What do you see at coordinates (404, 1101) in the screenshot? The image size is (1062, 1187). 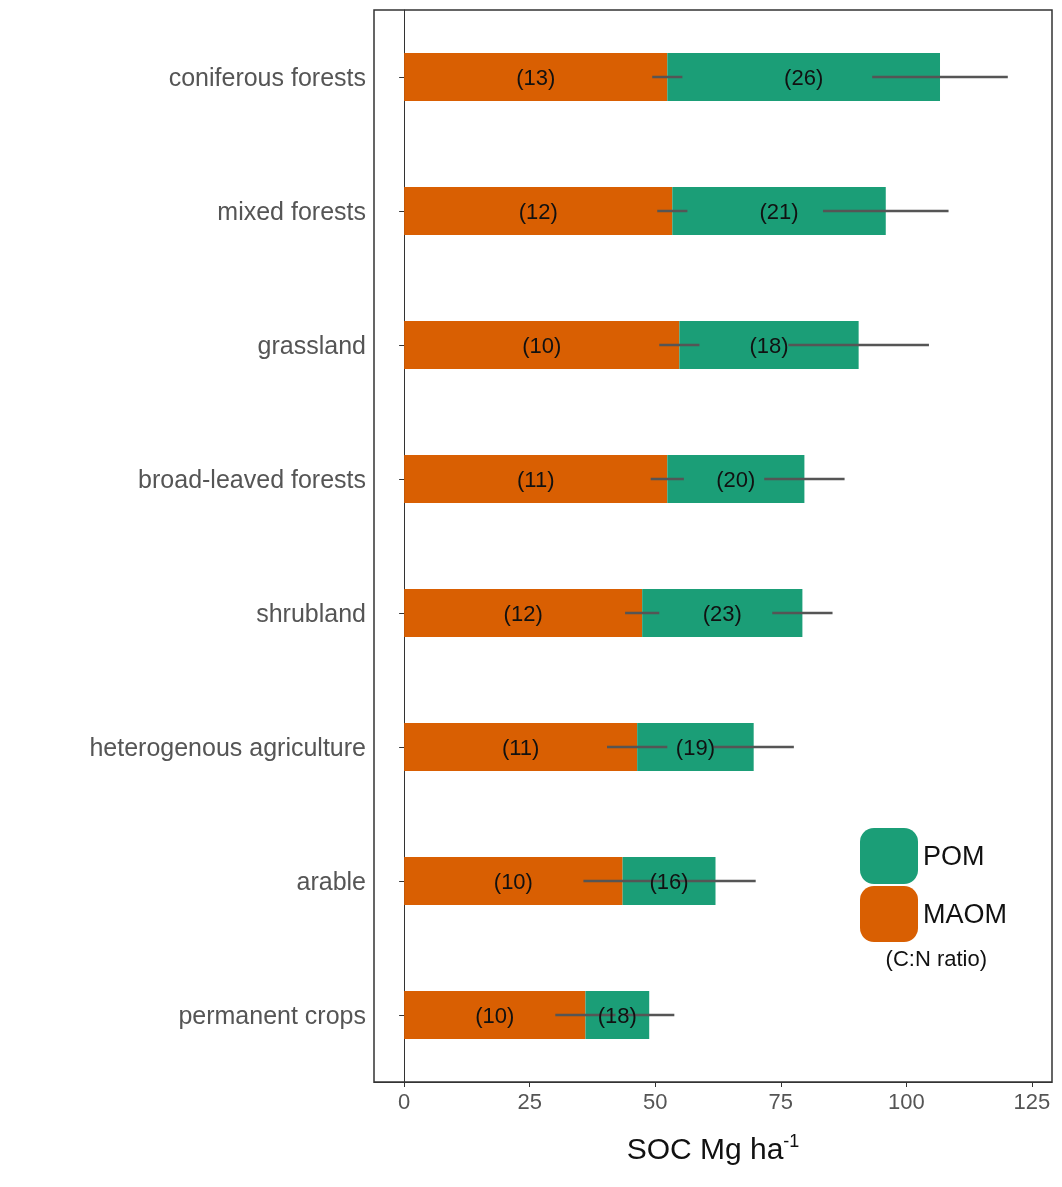 I see `x-tick-label: 0` at bounding box center [404, 1101].